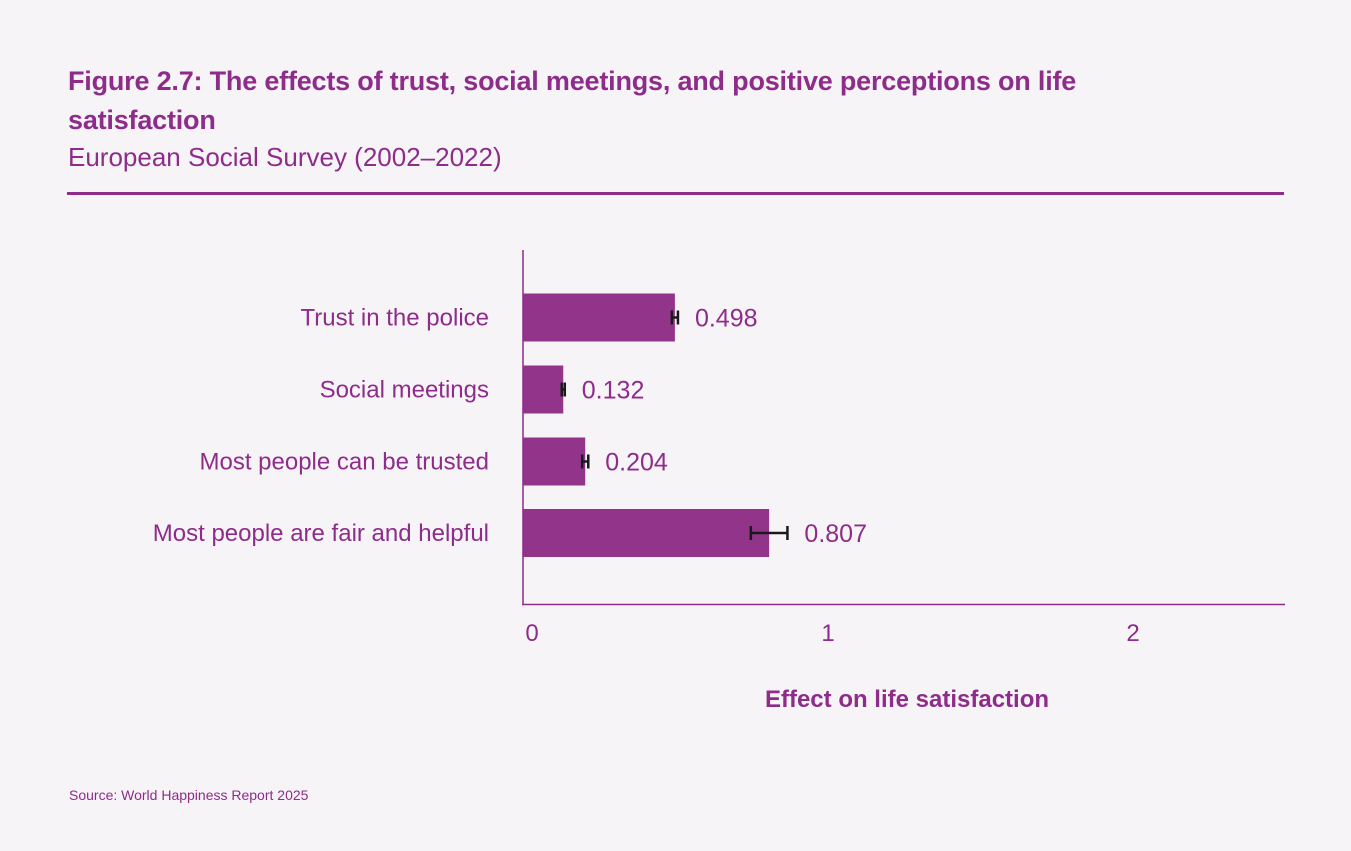 The image size is (1351, 851). I want to click on value-label: 0.807, so click(835, 534).